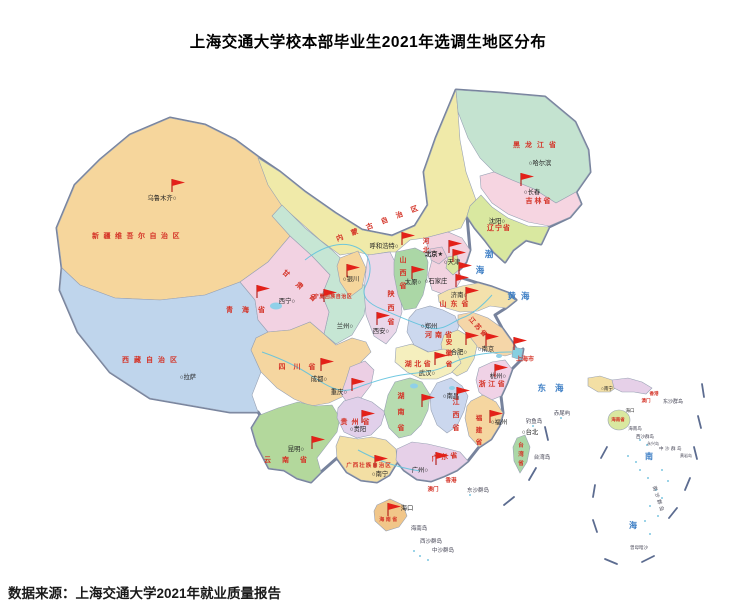 The image size is (736, 613). What do you see at coordinates (477, 297) in the screenshot?
I see `province-shandong` at bounding box center [477, 297].